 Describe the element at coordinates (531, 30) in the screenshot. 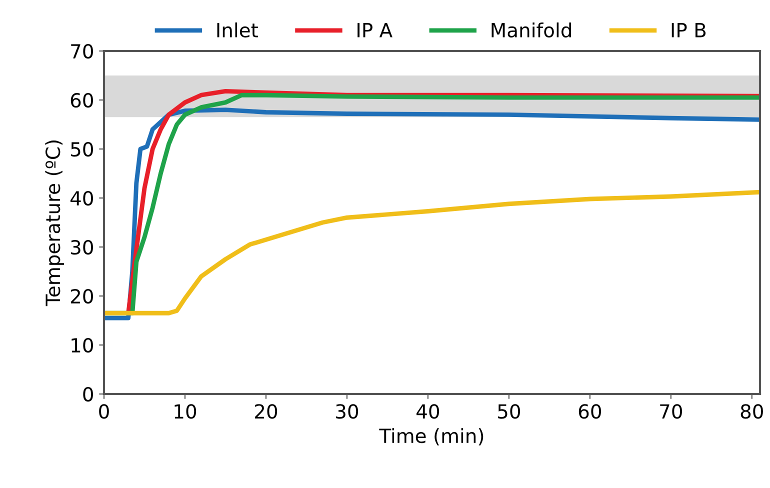

I see `legend-label: Manifold` at that location.